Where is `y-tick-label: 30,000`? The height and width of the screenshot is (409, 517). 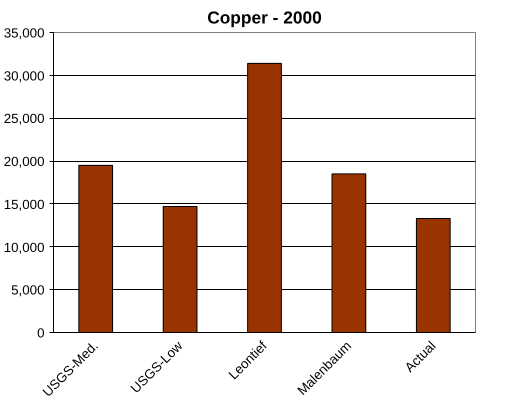 y-tick-label: 30,000 is located at coordinates (24, 76).